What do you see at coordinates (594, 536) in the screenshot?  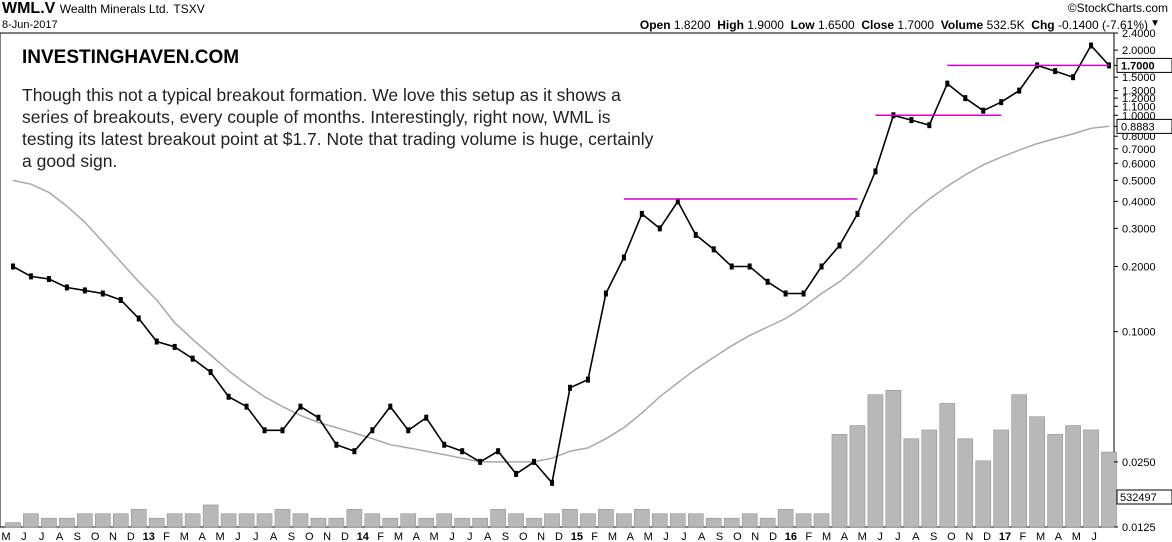 I see `x-tick-label: F` at bounding box center [594, 536].